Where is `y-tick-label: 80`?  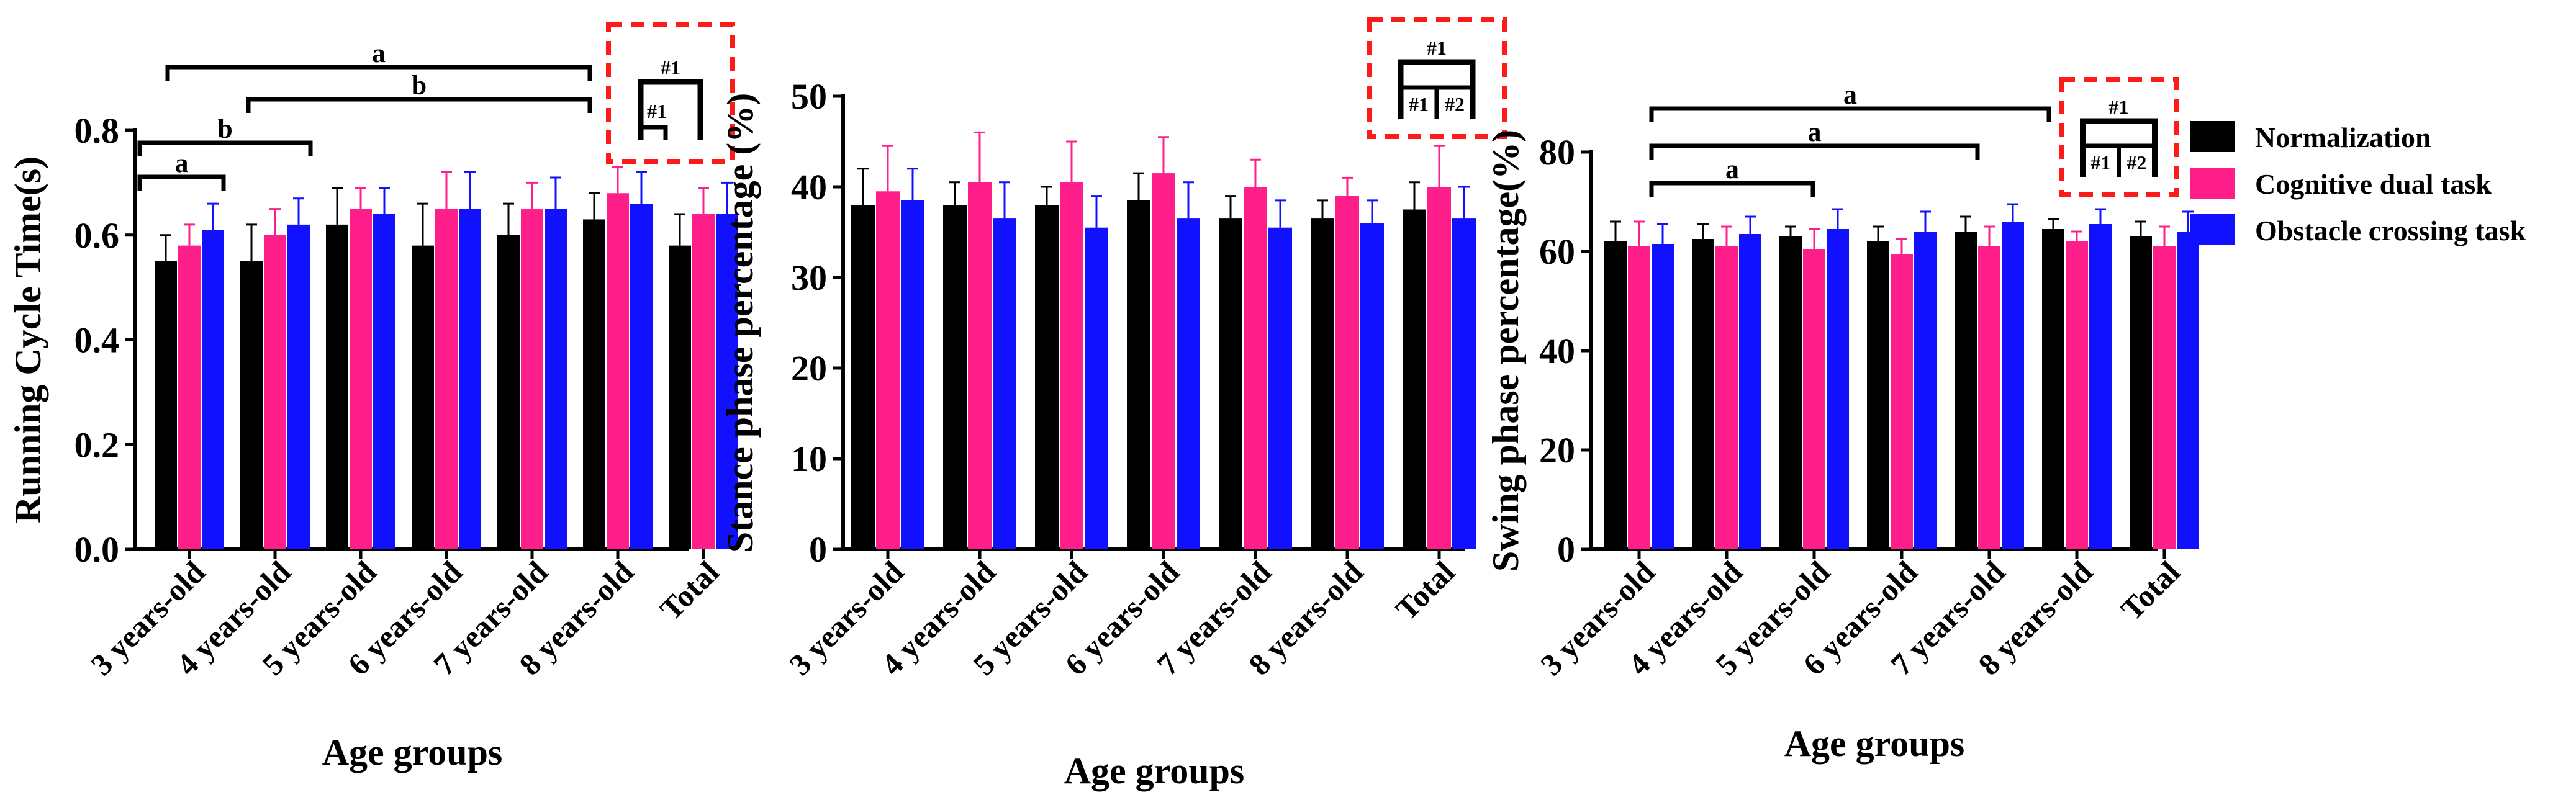 y-tick-label: 80 is located at coordinates (1557, 152).